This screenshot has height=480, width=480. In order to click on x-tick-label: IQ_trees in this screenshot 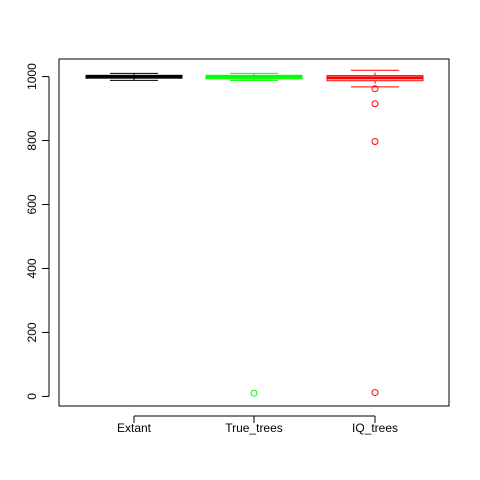, I will do `click(375, 428)`.